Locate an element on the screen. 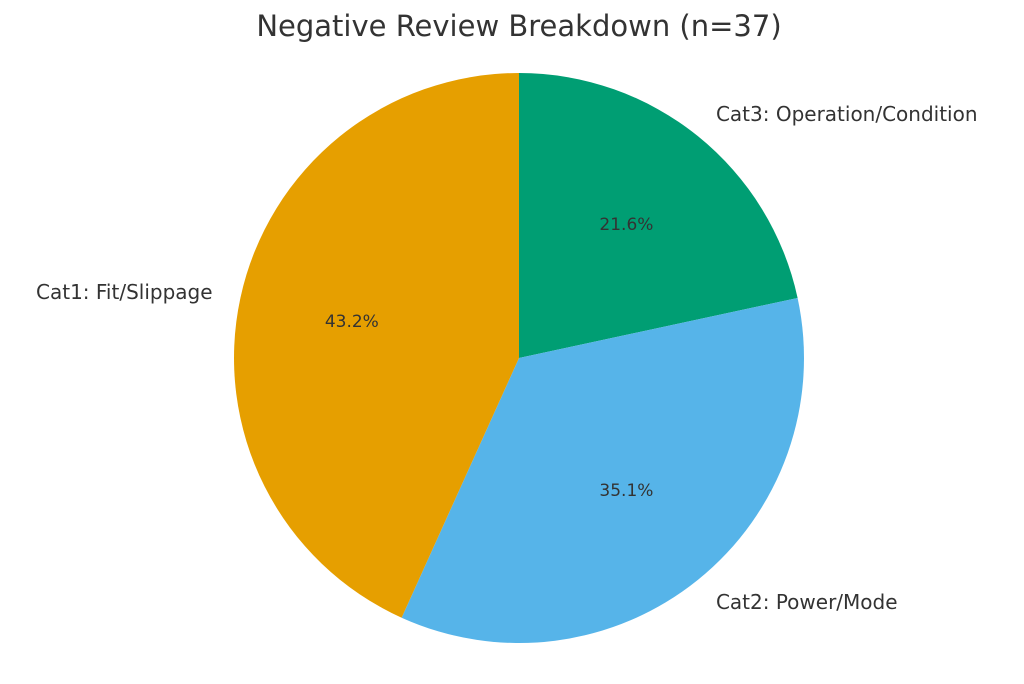 This screenshot has width=1024, height=684. chart-title: Negative Review Breakdown (n=37) is located at coordinates (518, 26).